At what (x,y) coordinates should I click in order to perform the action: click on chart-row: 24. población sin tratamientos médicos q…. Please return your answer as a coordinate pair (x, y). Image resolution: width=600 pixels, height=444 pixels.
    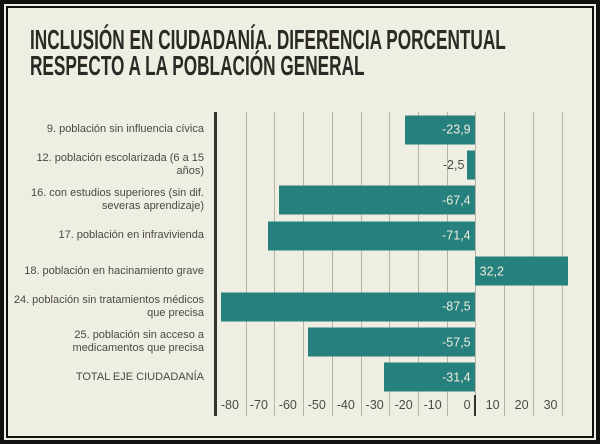
    Looking at the image, I should click on (292, 306).